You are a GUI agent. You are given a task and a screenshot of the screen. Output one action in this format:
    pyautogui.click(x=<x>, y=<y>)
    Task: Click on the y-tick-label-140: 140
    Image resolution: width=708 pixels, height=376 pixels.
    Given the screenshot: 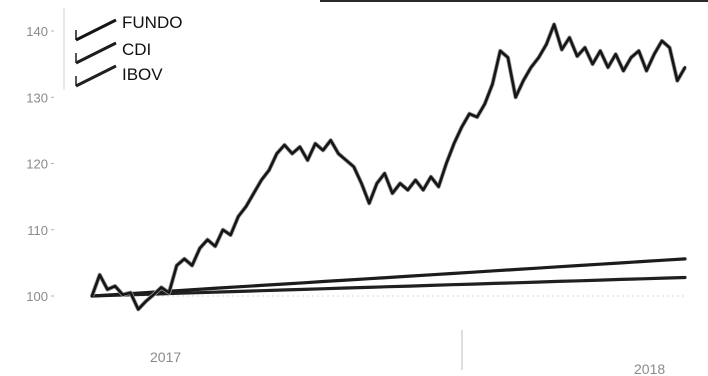 What is the action you would take?
    pyautogui.click(x=37, y=31)
    